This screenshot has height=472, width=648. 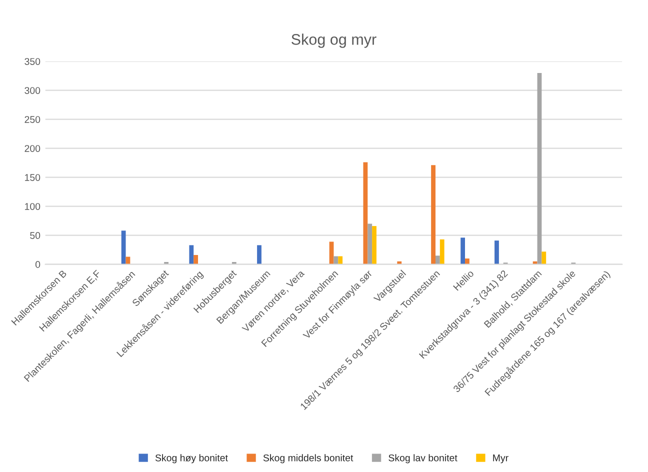 What do you see at coordinates (32, 90) in the screenshot?
I see `y-tick-label: 300` at bounding box center [32, 90].